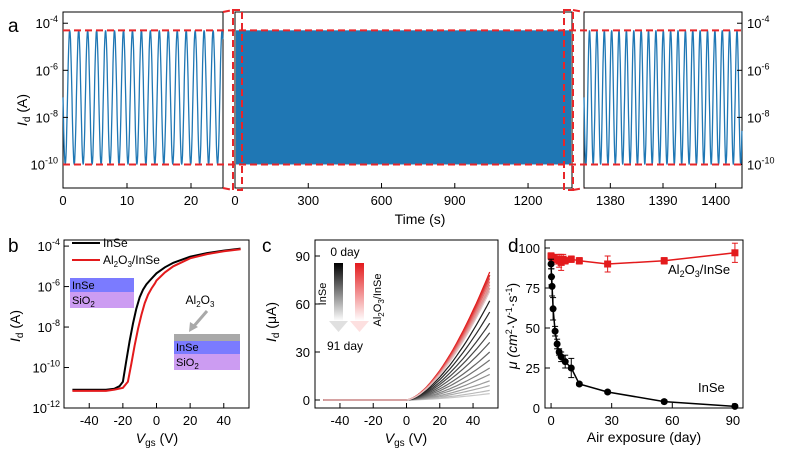  I want to click on panel-a-xtick-label: 600, so click(382, 200).